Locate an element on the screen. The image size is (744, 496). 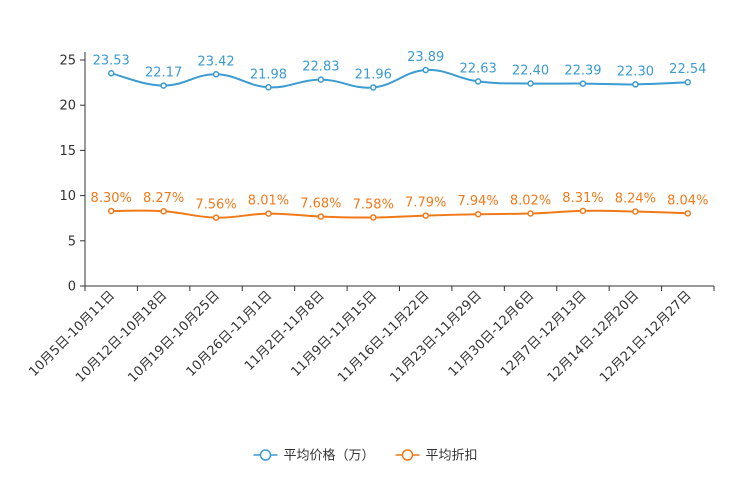
data-label: 8.01% is located at coordinates (268, 201).